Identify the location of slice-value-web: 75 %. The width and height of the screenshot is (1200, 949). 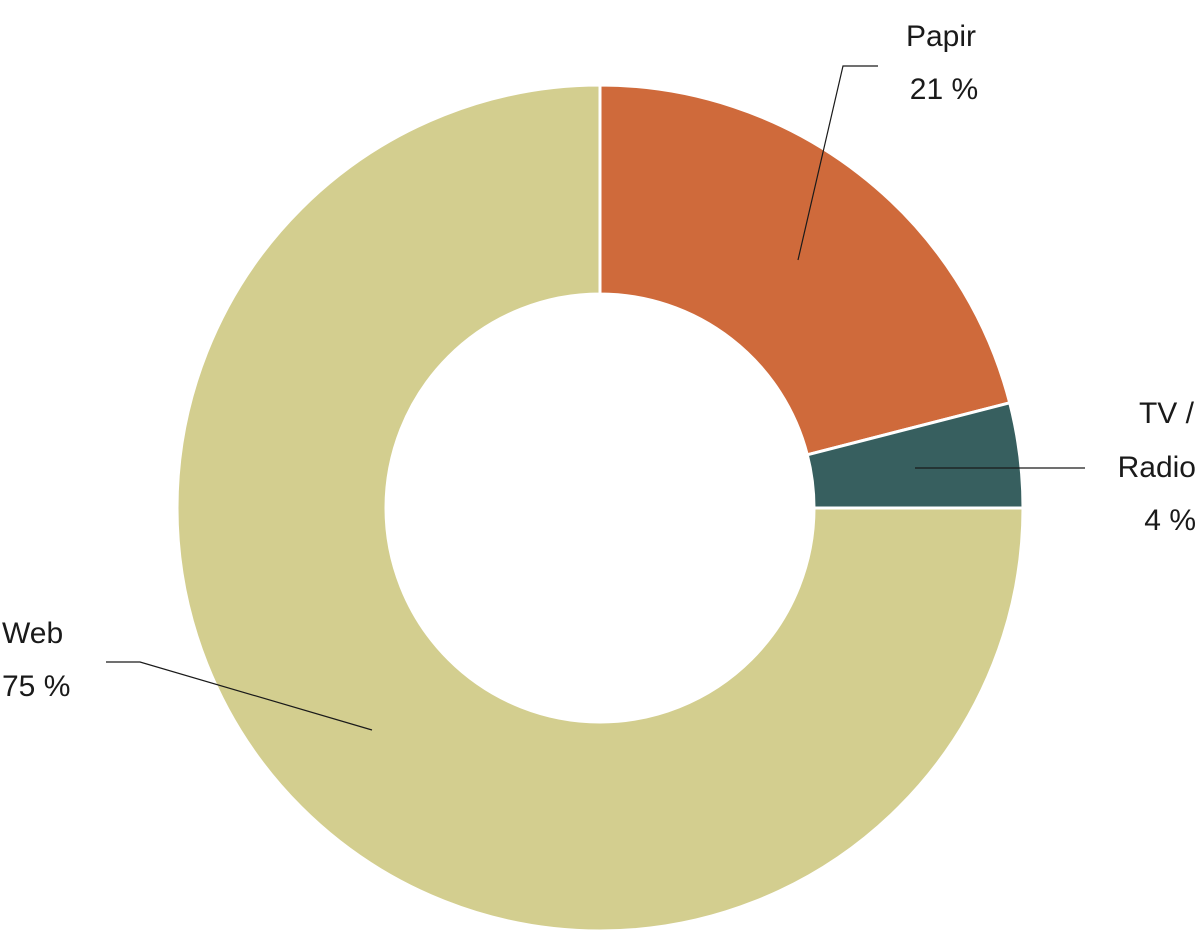
(36, 686).